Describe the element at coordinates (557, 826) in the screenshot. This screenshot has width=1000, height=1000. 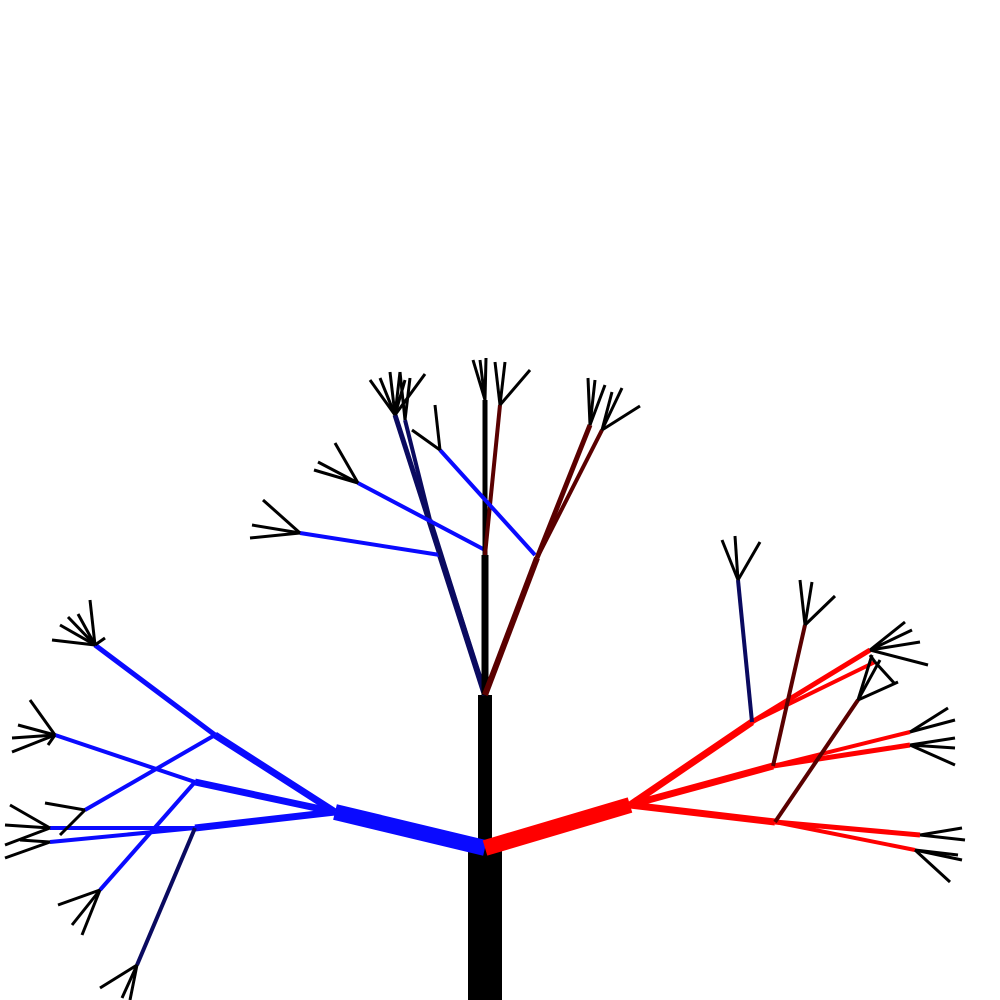
I see `right-main-branch` at that location.